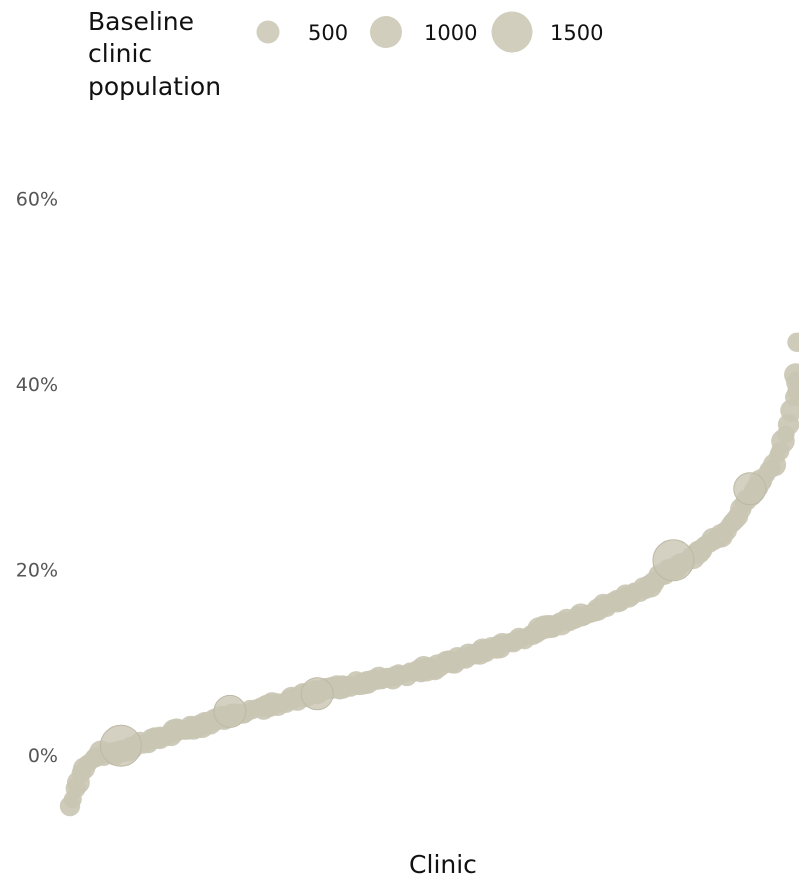 The image size is (799, 878). I want to click on y-tick-label: 40%, so click(37, 385).